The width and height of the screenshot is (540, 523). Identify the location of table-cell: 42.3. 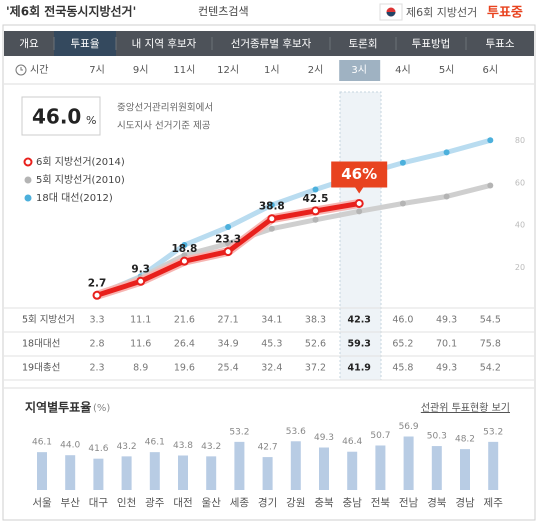
(358, 320).